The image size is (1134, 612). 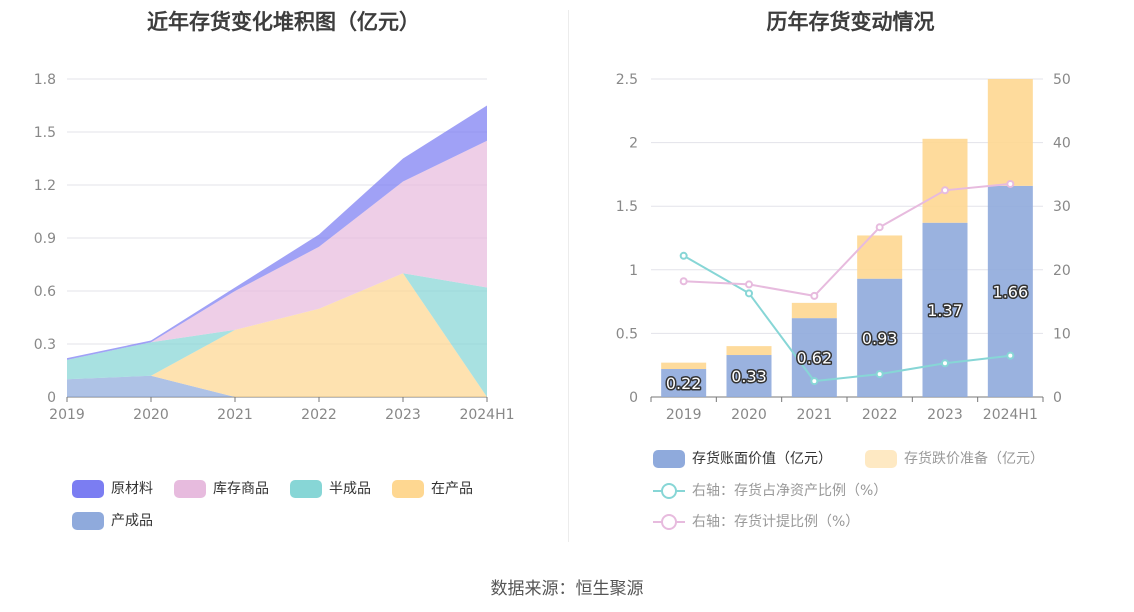 I want to click on y-tick-label: 0.9, so click(x=45, y=239).